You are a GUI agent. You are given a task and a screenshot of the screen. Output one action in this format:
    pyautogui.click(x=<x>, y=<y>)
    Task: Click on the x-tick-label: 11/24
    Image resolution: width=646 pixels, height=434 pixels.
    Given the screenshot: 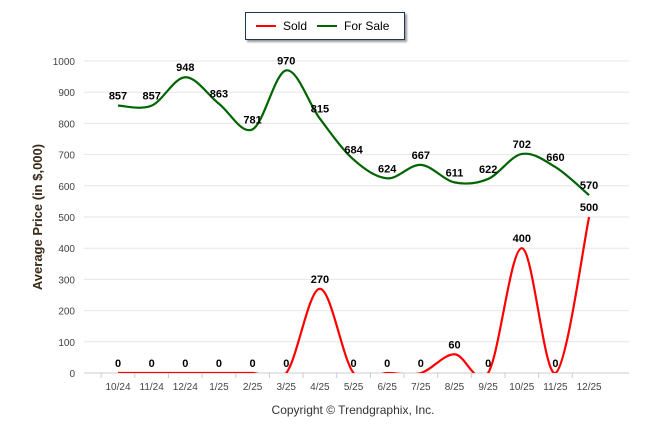 What is the action you would take?
    pyautogui.click(x=152, y=387)
    